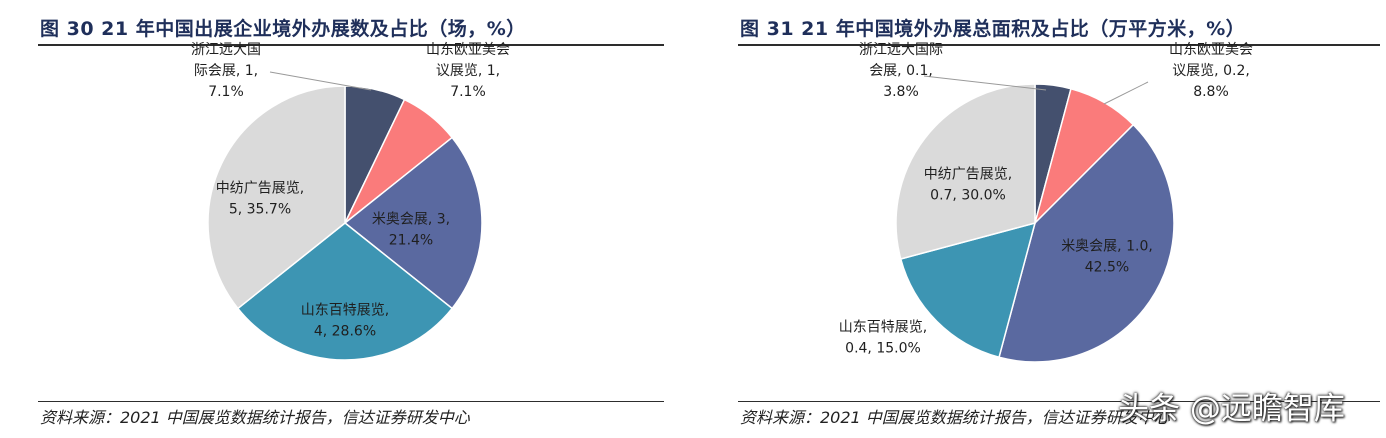  I want to click on slice-data-label: 山东欧亚美会议展览, 1, 7.1%, so click(468, 71).